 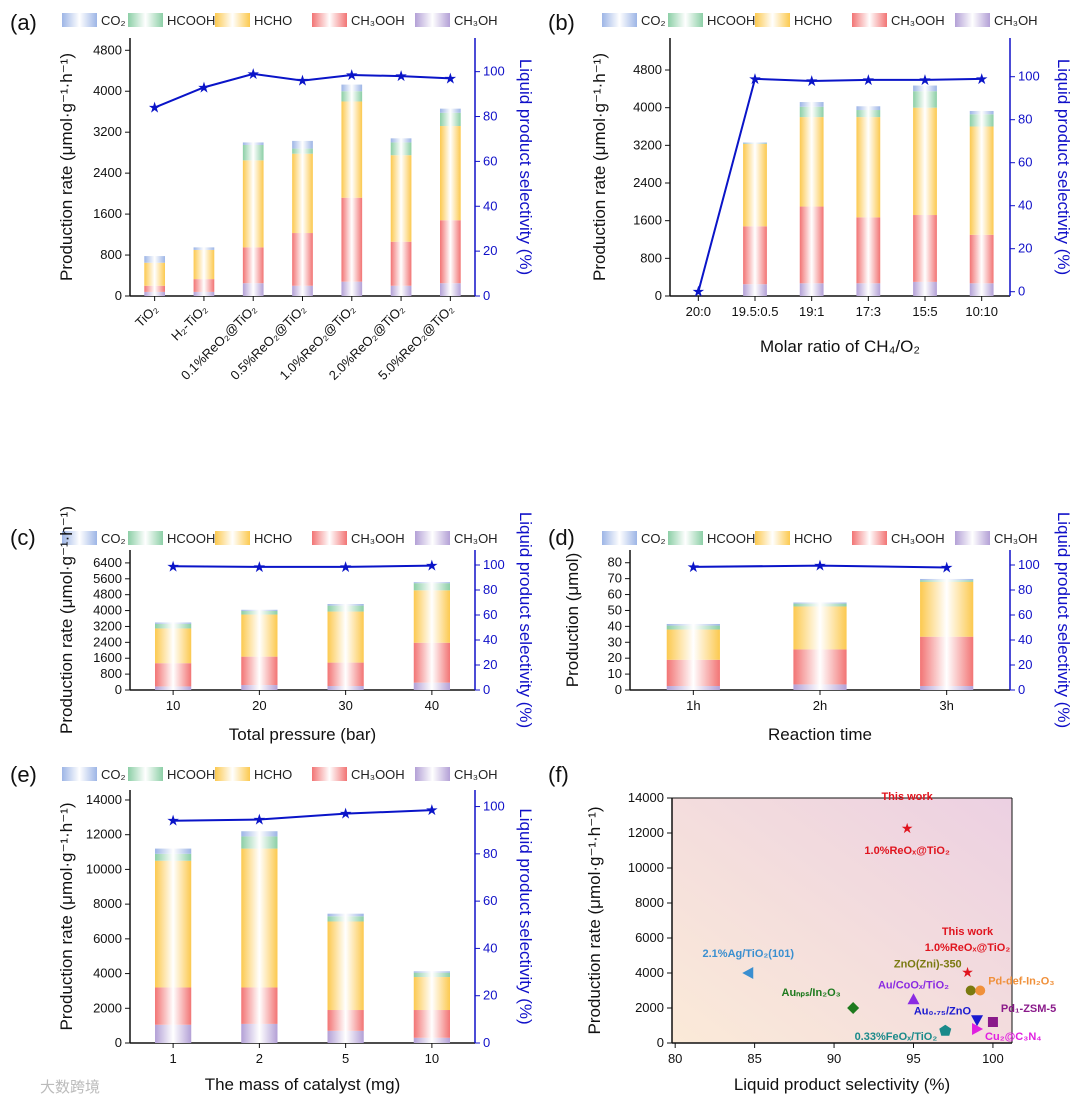 What do you see at coordinates (675, 1058) in the screenshot?
I see `x-tick-label: 80` at bounding box center [675, 1058].